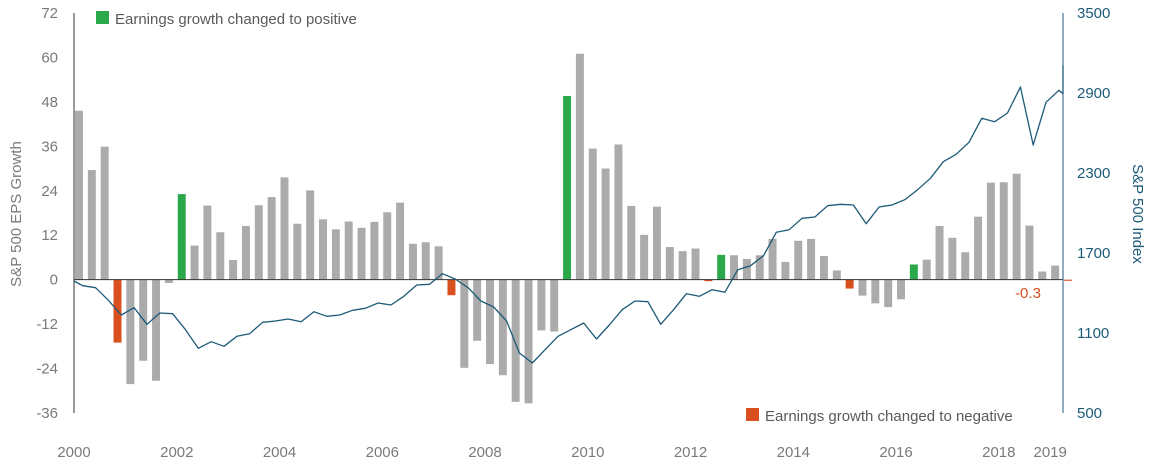 The image size is (1150, 463). I want to click on y-tick-label: 72, so click(49, 13).